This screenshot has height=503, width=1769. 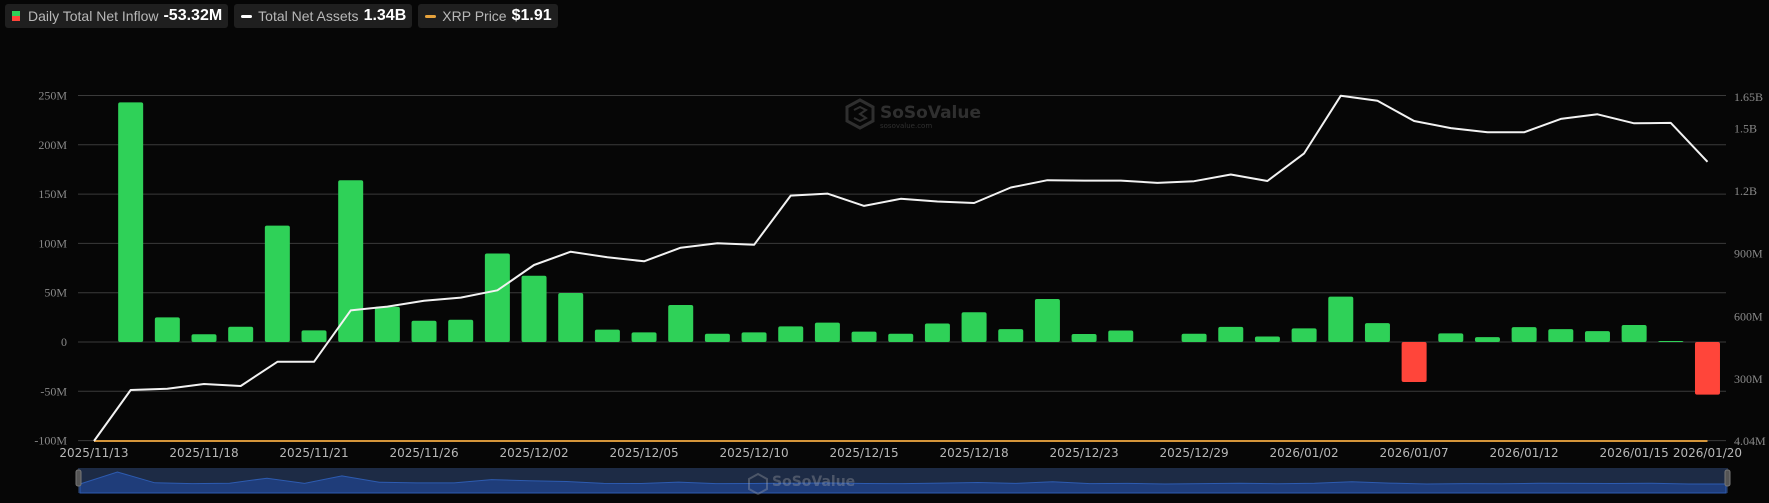 I want to click on left-axis-tick: 0, so click(x=64, y=342).